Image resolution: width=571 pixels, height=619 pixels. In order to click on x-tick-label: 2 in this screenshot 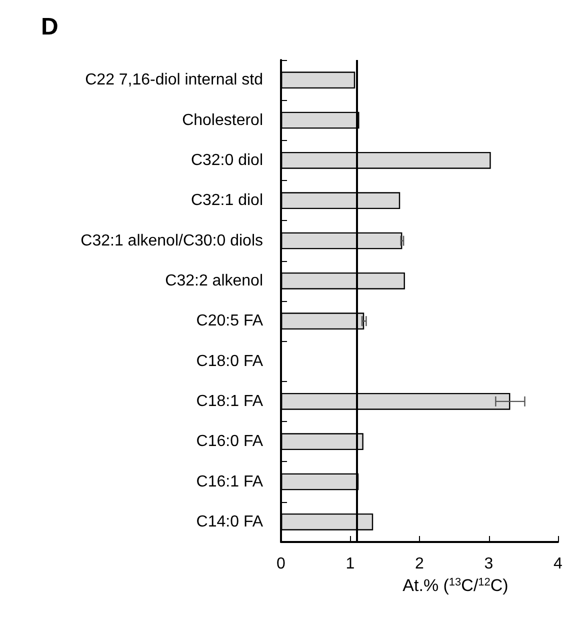, I will do `click(419, 564)`.